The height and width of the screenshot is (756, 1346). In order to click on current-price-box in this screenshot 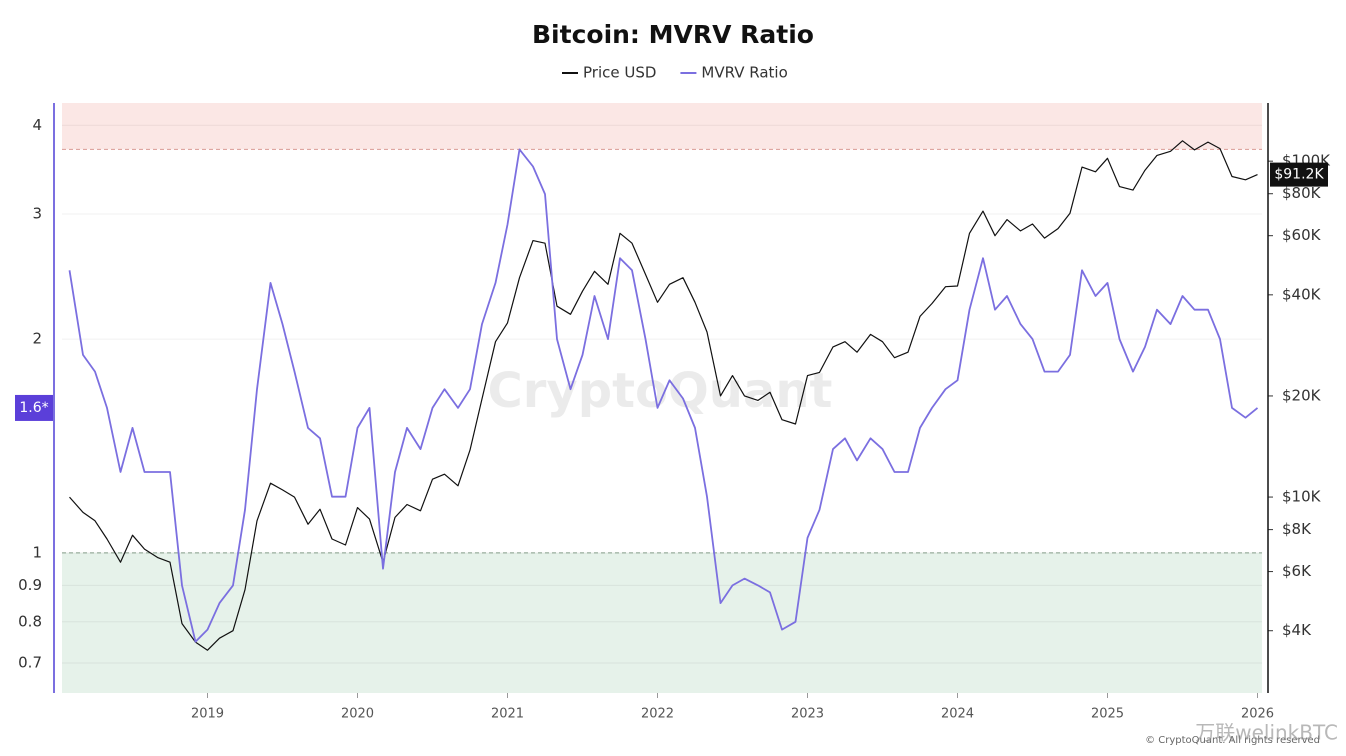, I will do `click(1299, 174)`.